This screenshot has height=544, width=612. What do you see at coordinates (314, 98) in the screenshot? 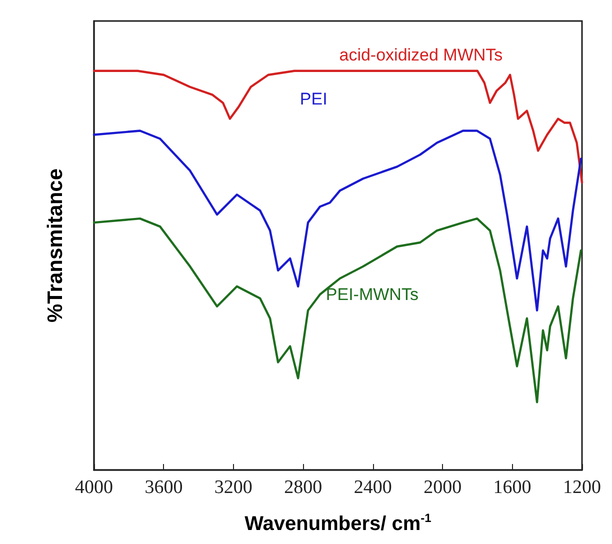
I see `text: PEI` at bounding box center [314, 98].